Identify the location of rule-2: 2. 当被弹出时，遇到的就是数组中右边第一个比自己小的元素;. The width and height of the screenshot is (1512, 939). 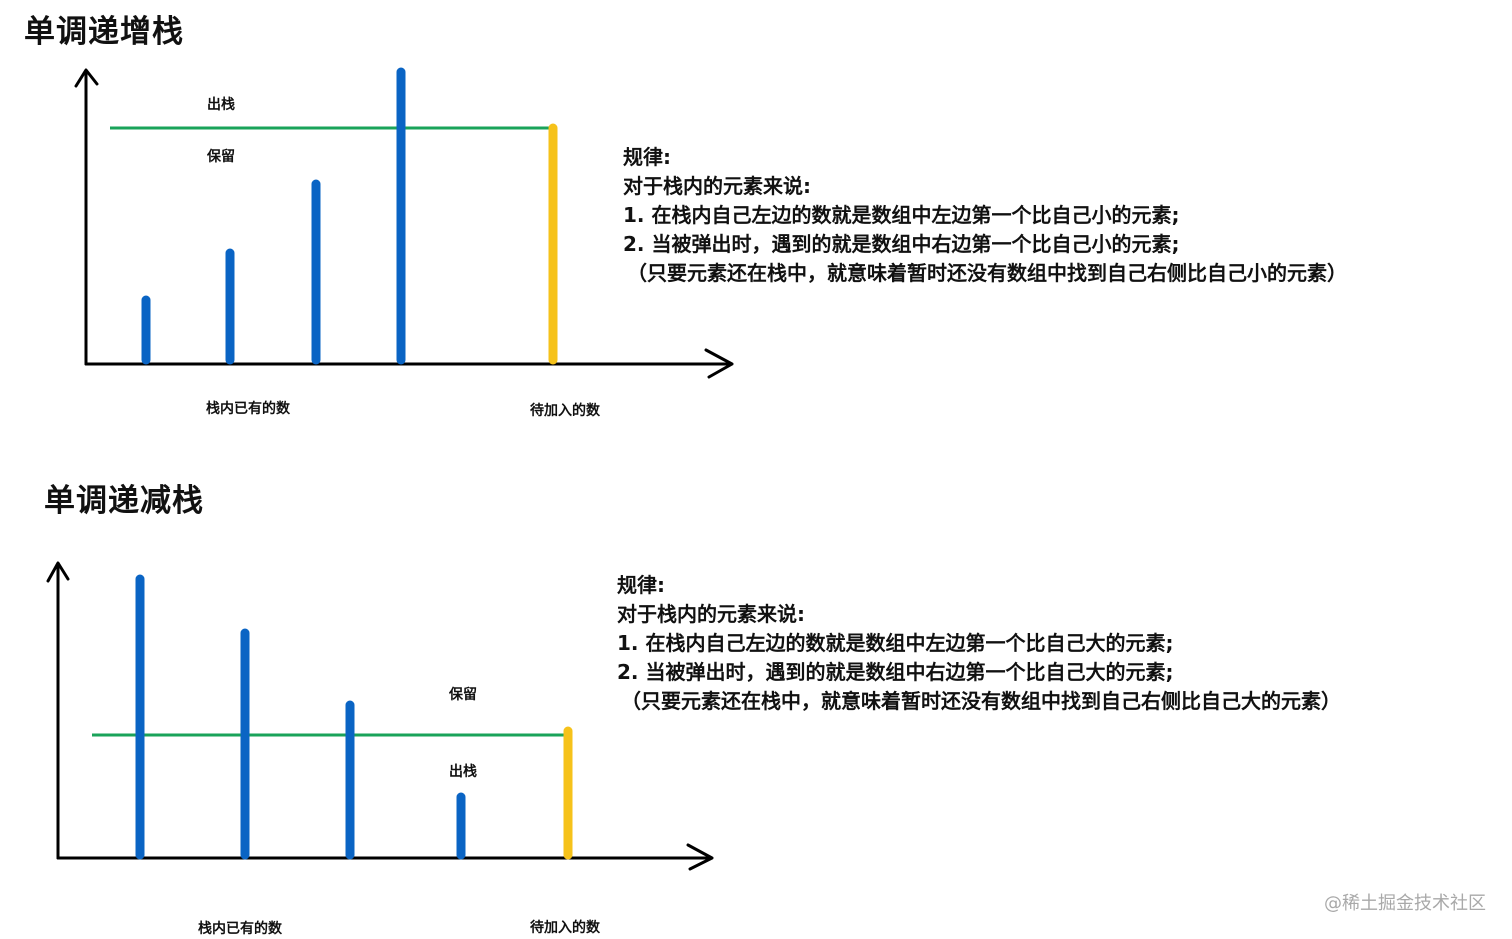
(901, 244).